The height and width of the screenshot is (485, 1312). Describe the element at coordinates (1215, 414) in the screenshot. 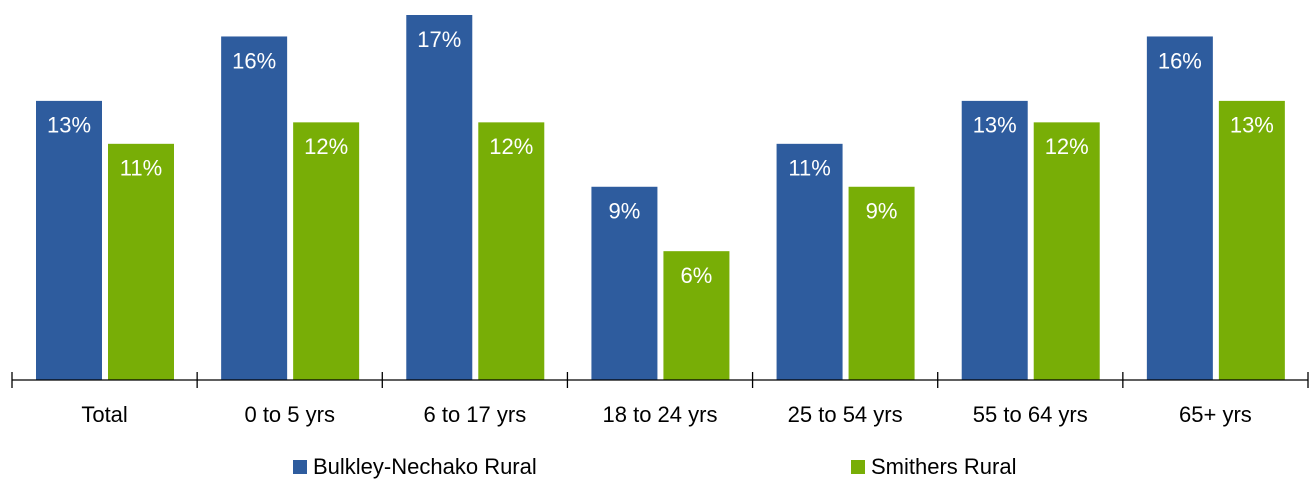

I see `x-tick-label: 65+ yrs` at that location.